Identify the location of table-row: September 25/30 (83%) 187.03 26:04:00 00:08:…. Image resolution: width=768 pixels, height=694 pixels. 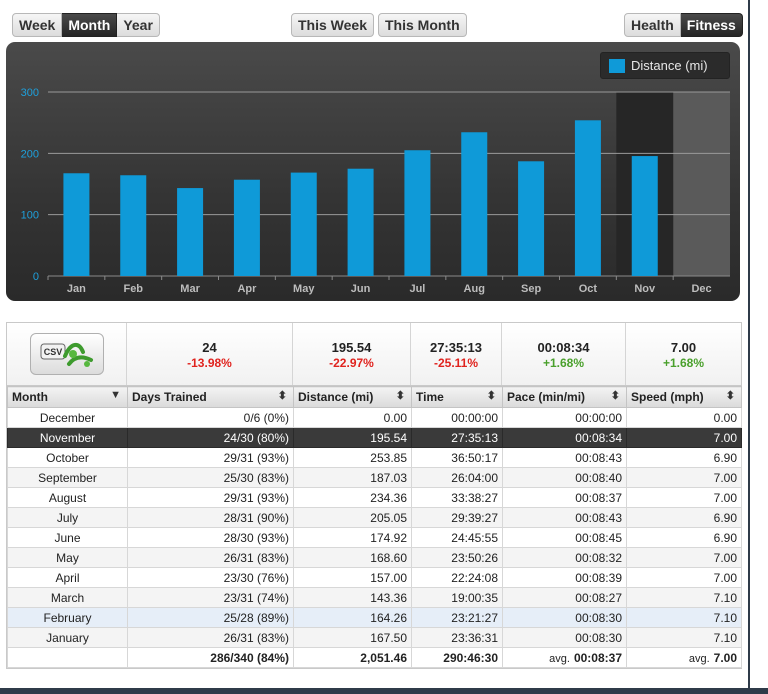
(374, 477).